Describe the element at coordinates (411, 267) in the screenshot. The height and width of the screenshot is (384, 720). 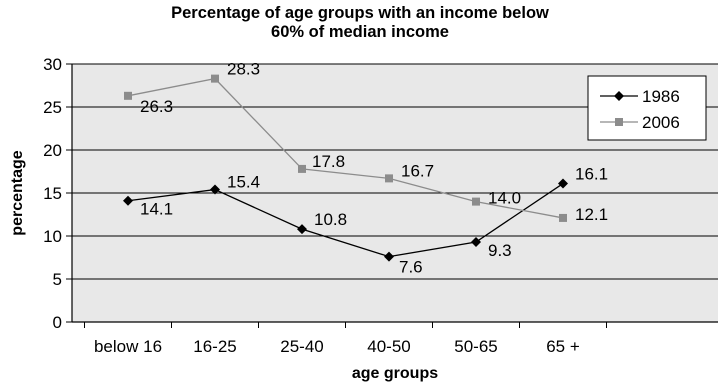
I see `data-label: 7.6` at that location.